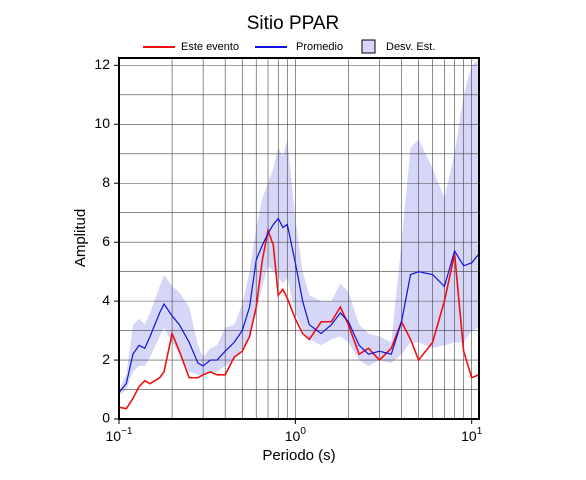 The image size is (586, 480). Describe the element at coordinates (102, 123) in the screenshot. I see `y-tick-label: 10` at that location.